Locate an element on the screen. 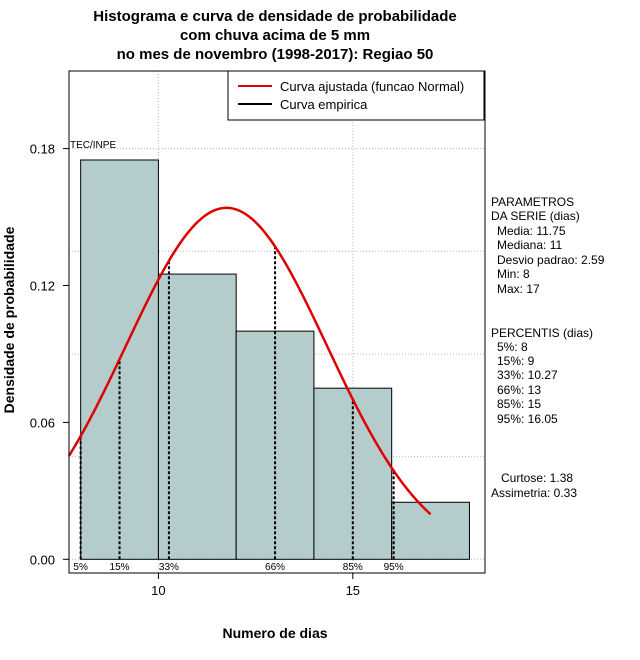 The image size is (640, 660). y-tick-label-1: 0.06 is located at coordinates (42, 422).